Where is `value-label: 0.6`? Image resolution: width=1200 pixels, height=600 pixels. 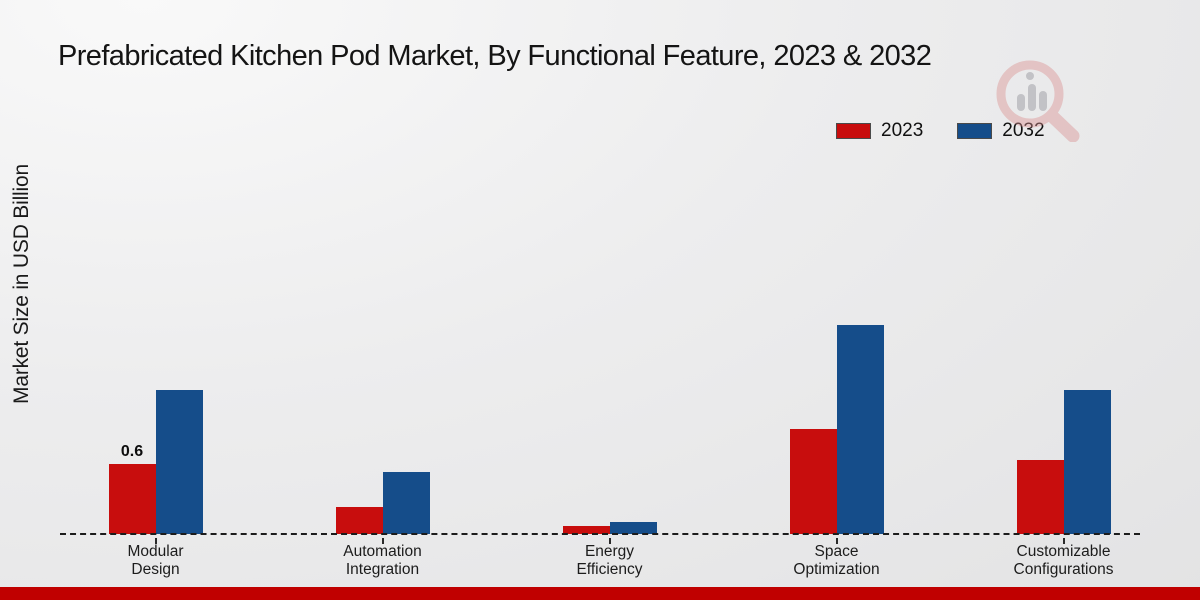 value-label: 0.6 is located at coordinates (132, 451).